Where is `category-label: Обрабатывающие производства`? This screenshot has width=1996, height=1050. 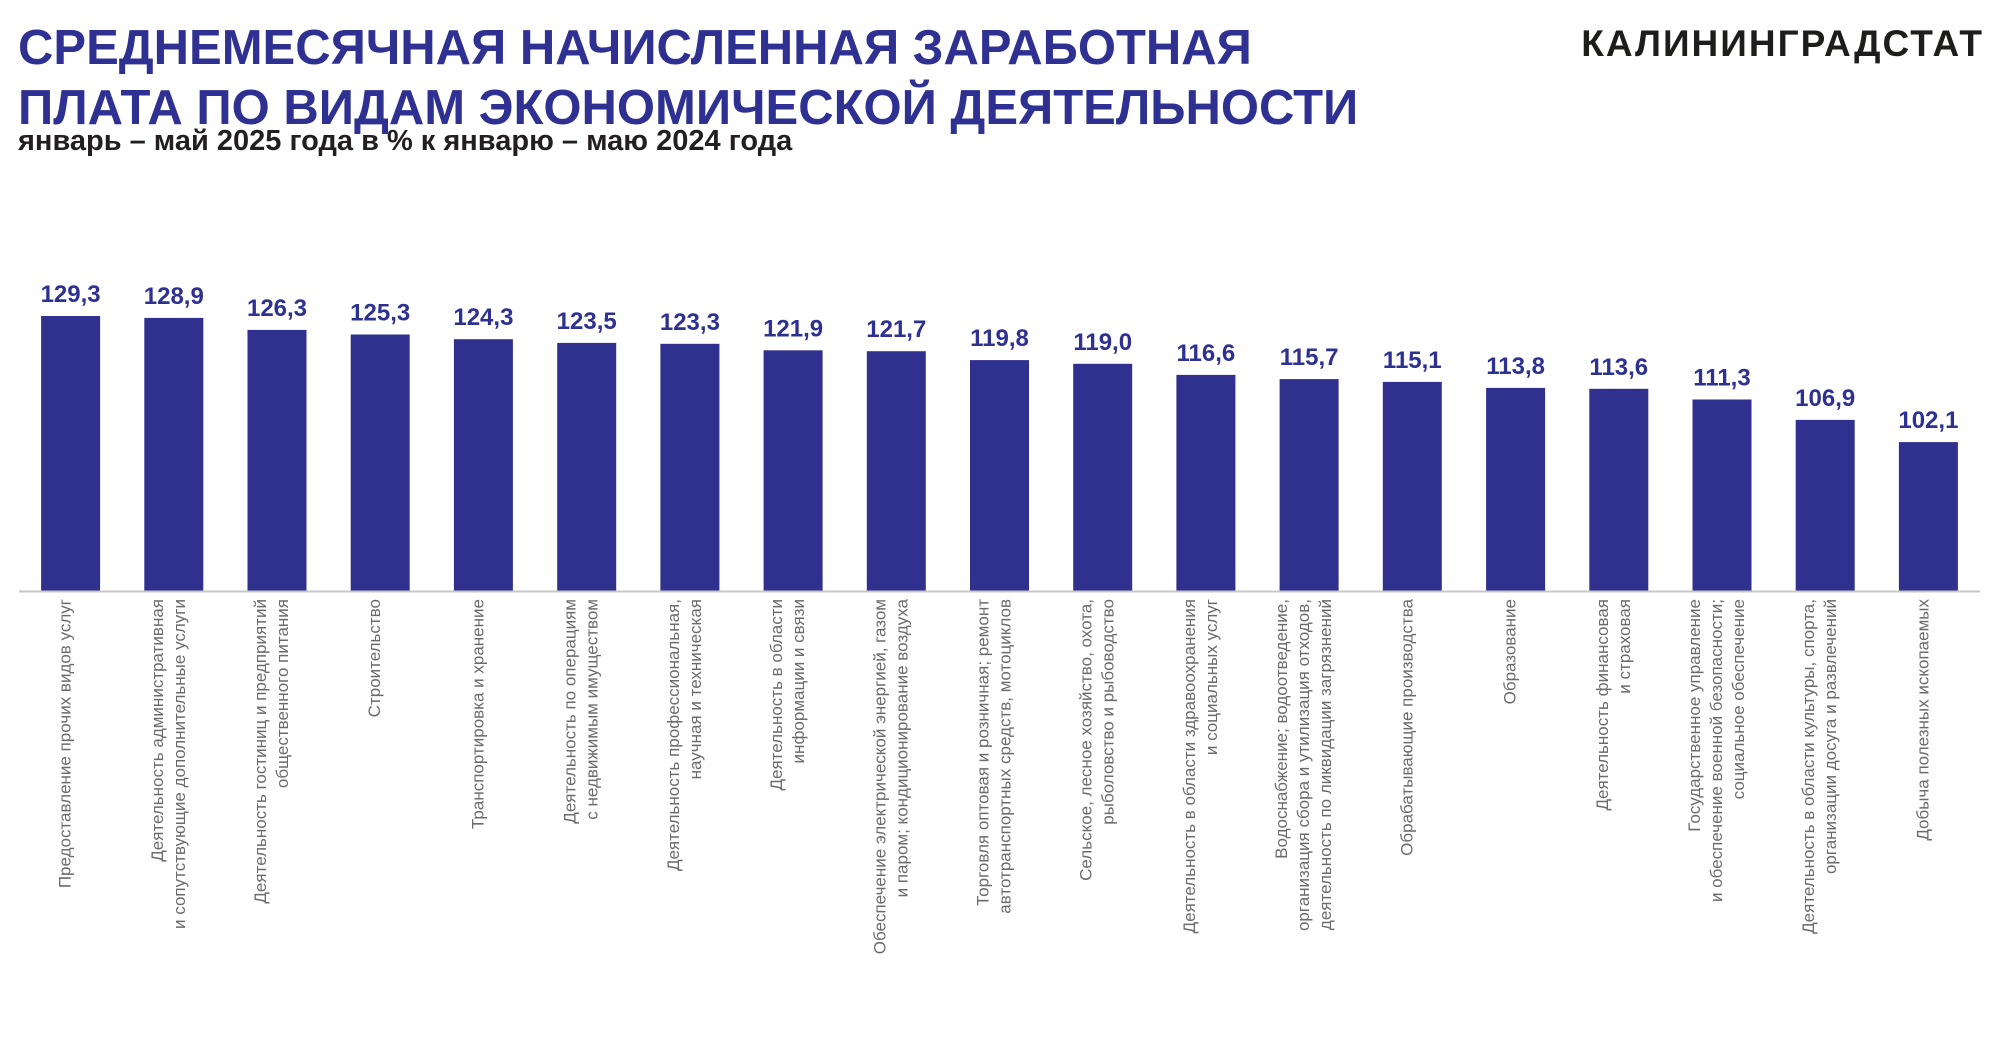
category-label: Обрабатывающие производства is located at coordinates (1406, 726).